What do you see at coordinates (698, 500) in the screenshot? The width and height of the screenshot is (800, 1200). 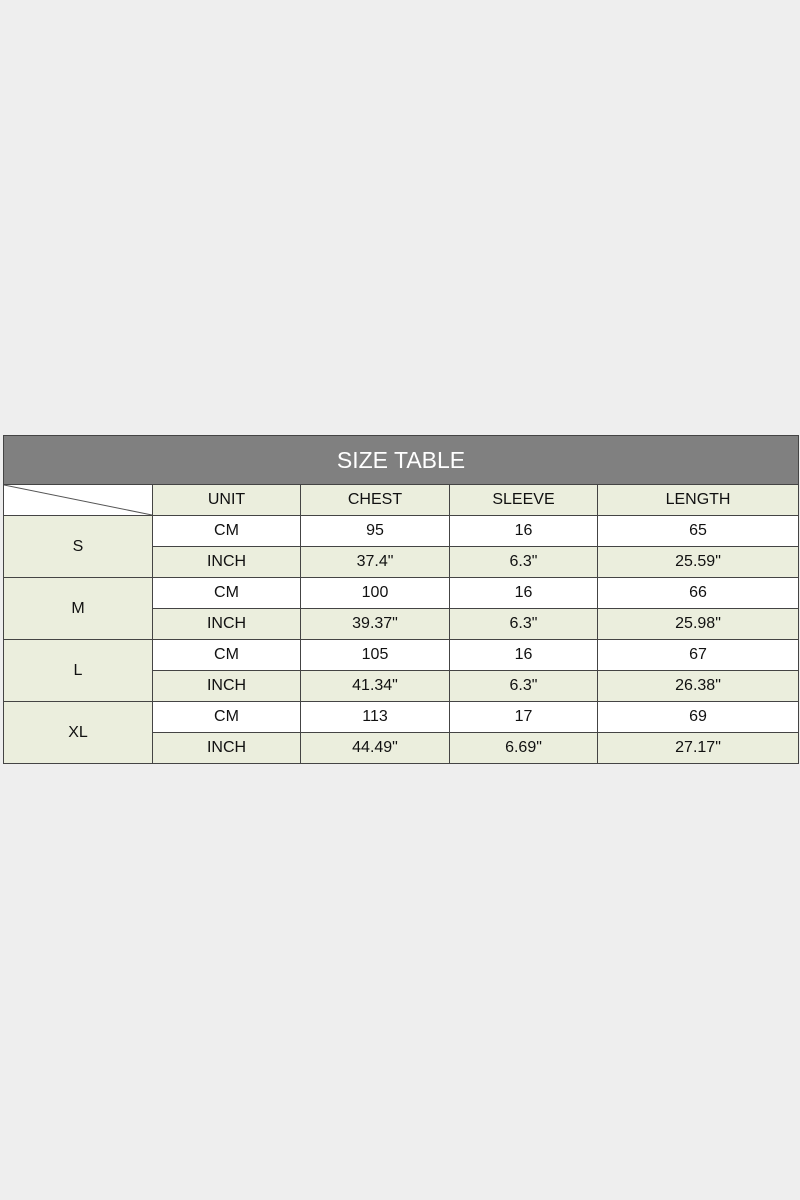 I see `header-length: LENGTH` at bounding box center [698, 500].